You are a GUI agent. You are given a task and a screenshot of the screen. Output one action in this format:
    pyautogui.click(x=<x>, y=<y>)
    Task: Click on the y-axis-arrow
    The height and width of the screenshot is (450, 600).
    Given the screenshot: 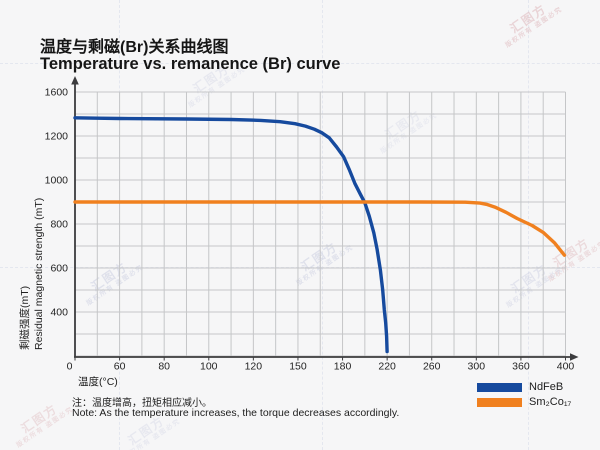 What is the action you would take?
    pyautogui.click(x=75, y=80)
    